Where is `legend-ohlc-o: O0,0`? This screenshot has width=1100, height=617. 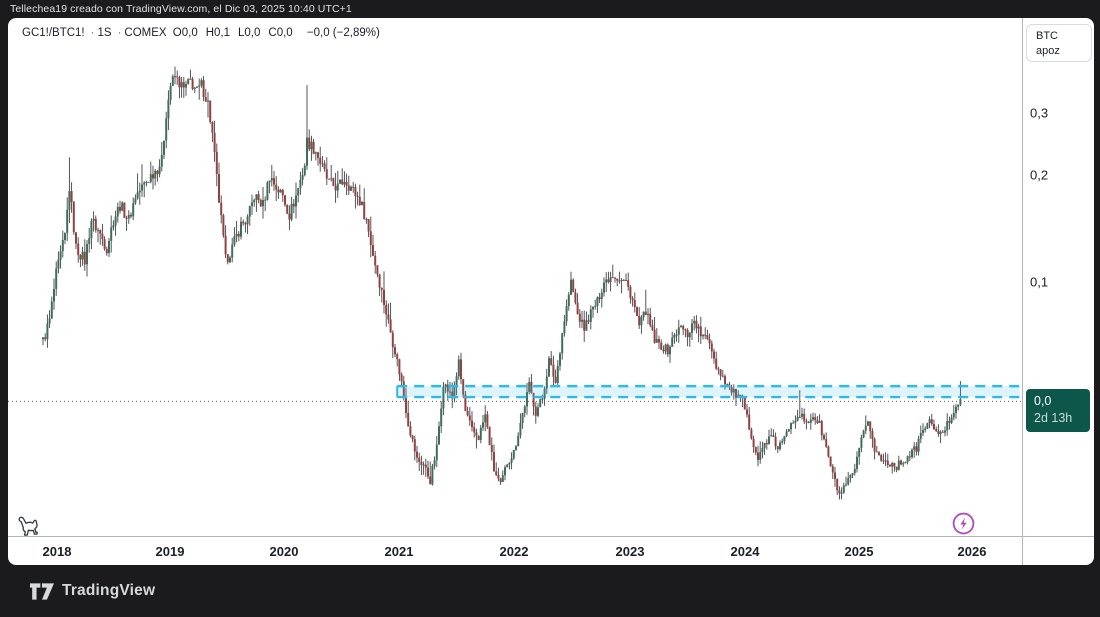
legend-ohlc-o: O0,0 is located at coordinates (185, 33).